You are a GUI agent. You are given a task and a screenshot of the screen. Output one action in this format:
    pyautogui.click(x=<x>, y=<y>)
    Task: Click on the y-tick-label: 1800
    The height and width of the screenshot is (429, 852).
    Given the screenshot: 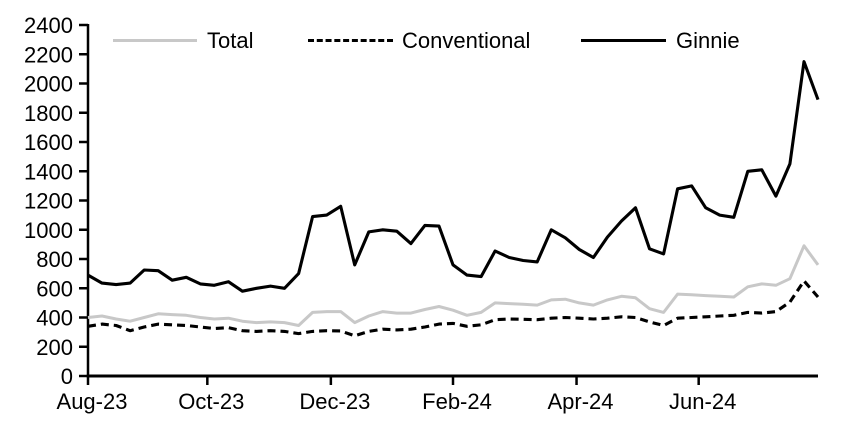 What is the action you would take?
    pyautogui.click(x=48, y=113)
    